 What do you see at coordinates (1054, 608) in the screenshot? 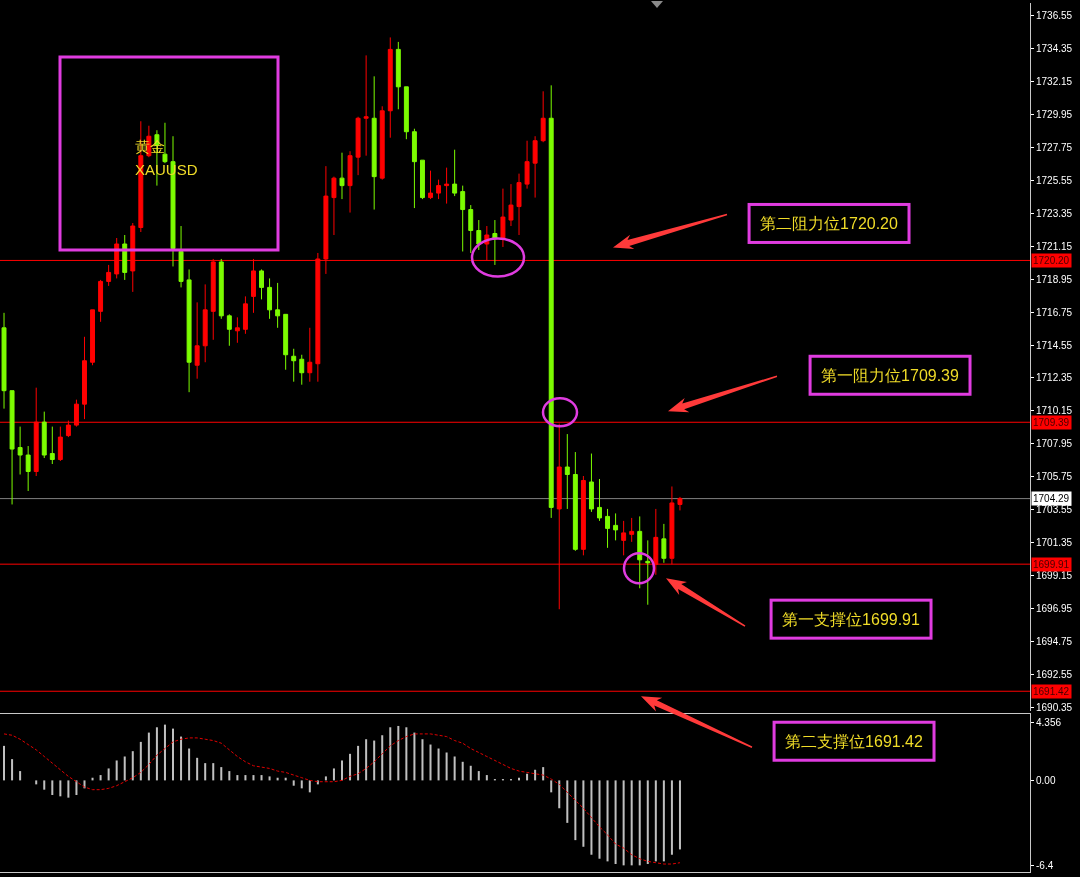
I see `y-tick-label: 1696.95` at bounding box center [1054, 608].